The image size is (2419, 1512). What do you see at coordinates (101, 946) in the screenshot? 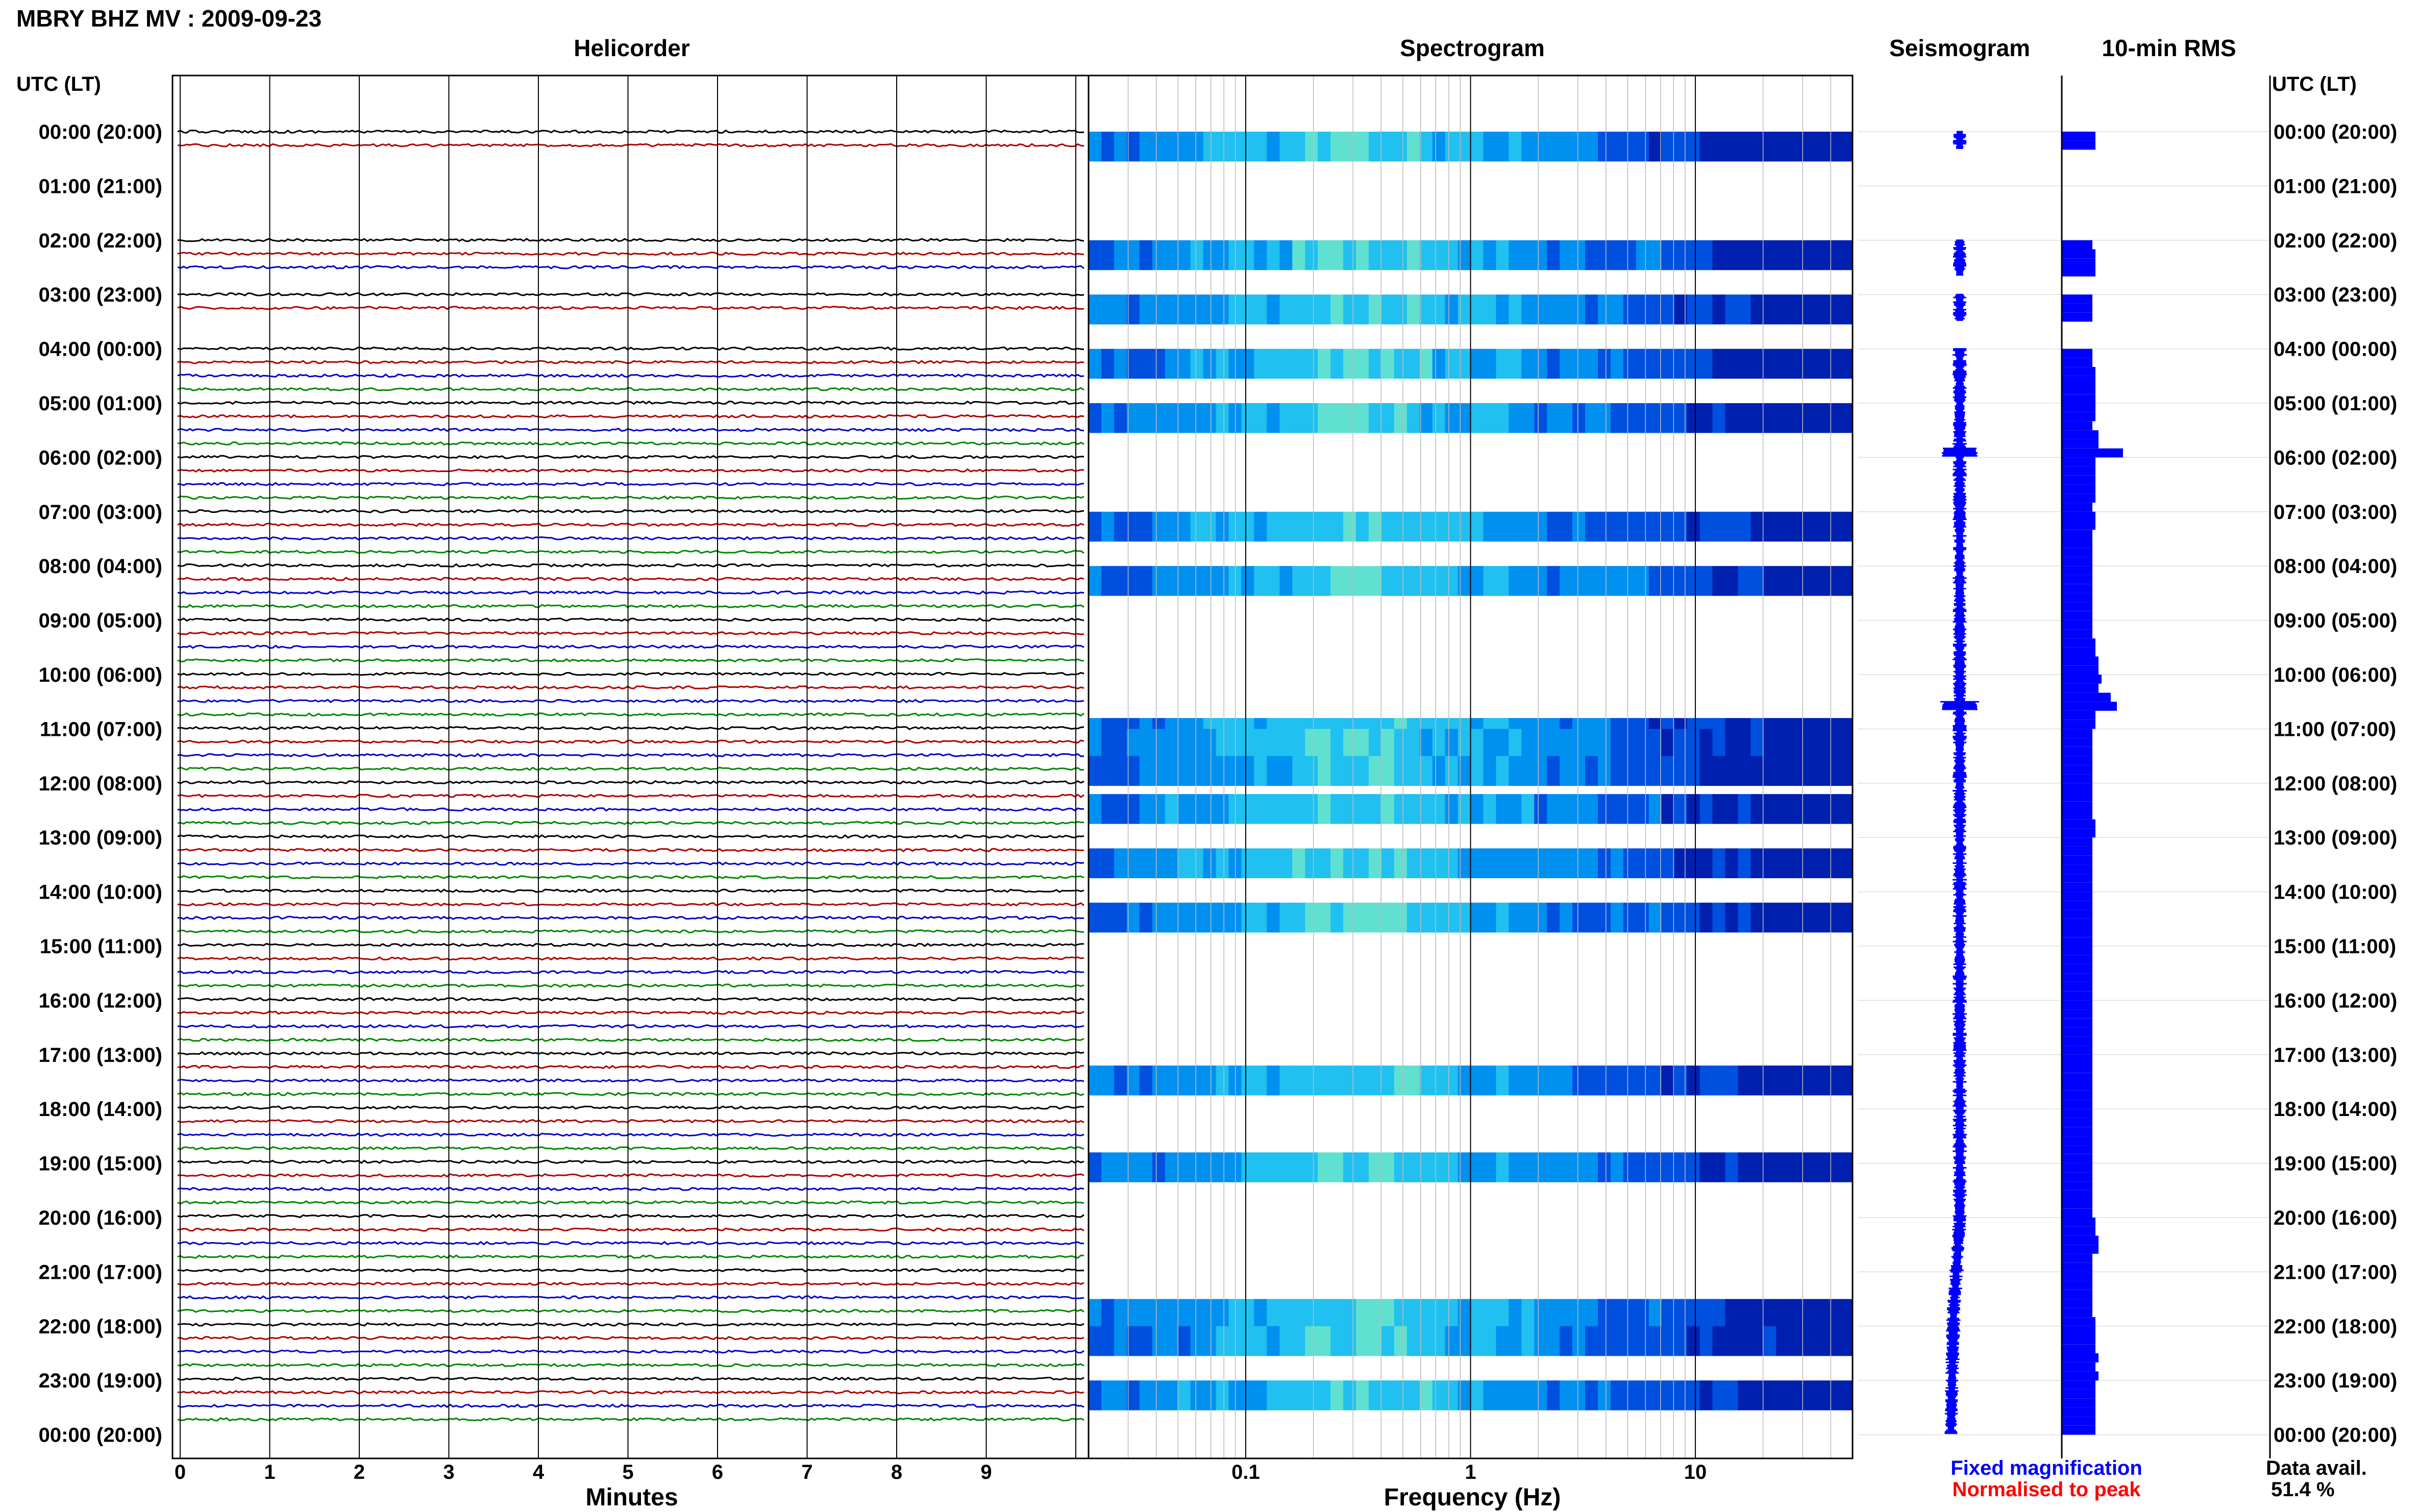
I see `time-label: 15:00 (11:00)` at bounding box center [101, 946].